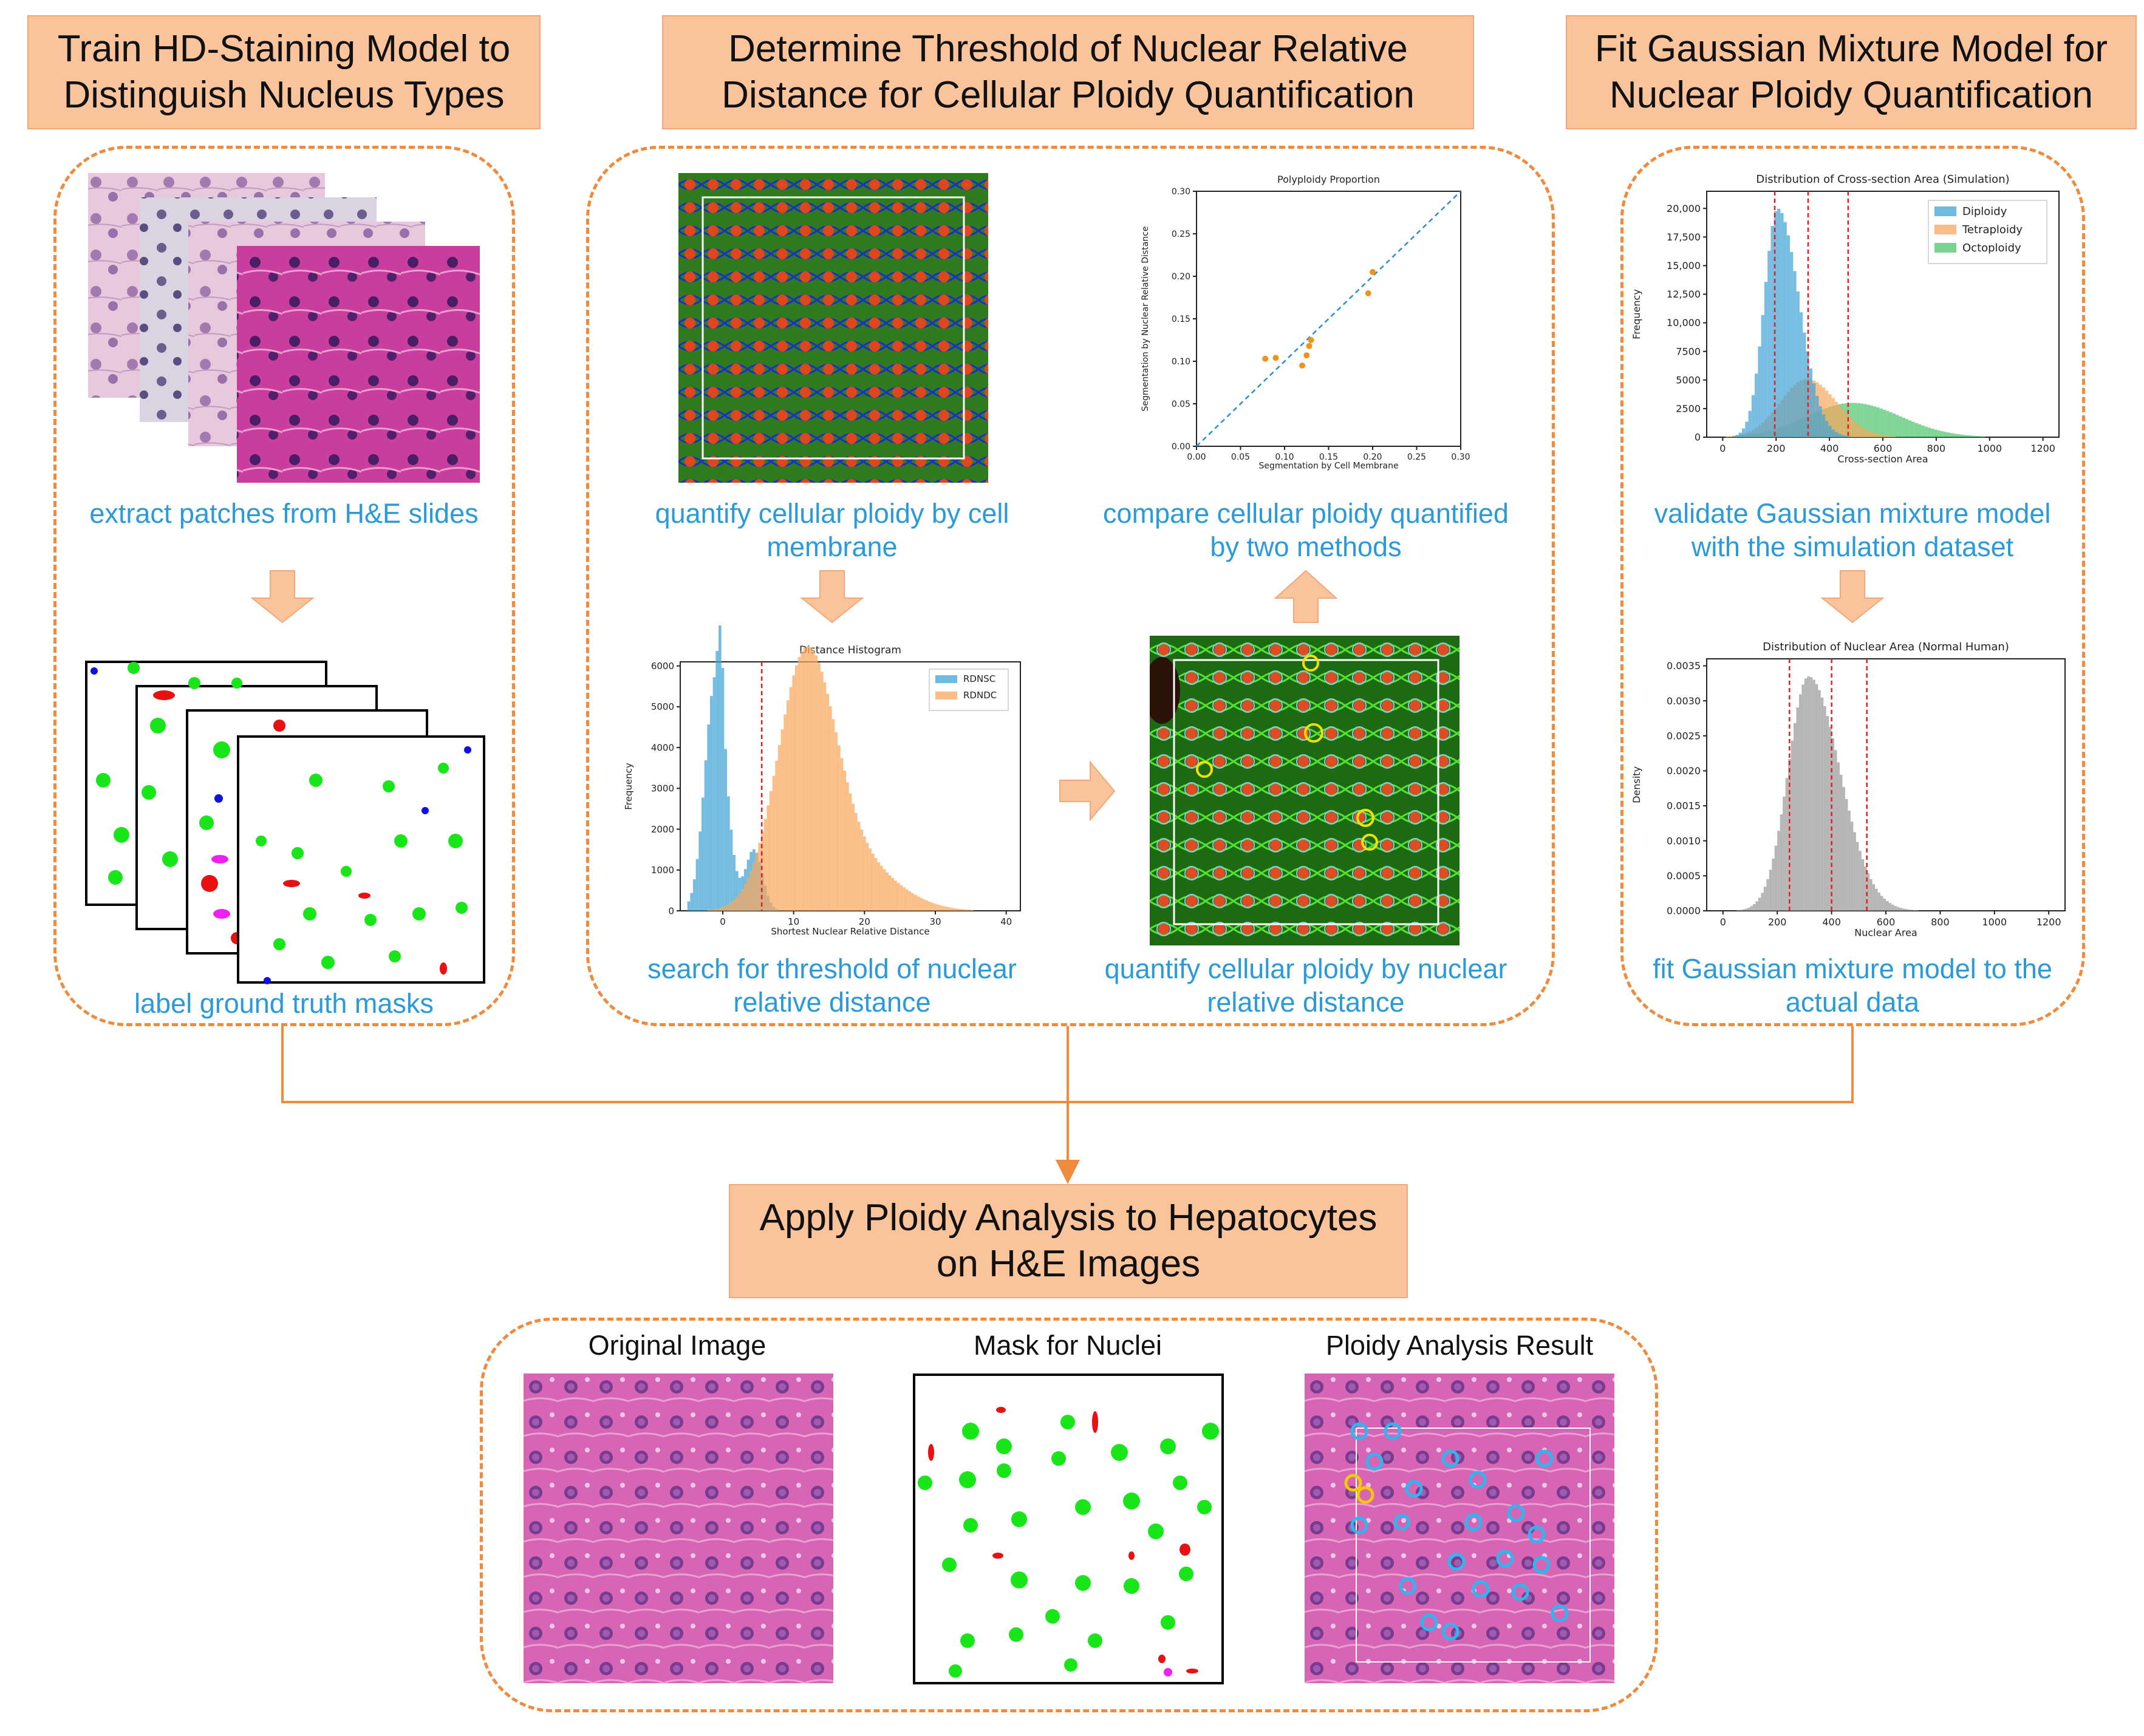  I want to click on y-tick-label: 0.0035, so click(1684, 666).